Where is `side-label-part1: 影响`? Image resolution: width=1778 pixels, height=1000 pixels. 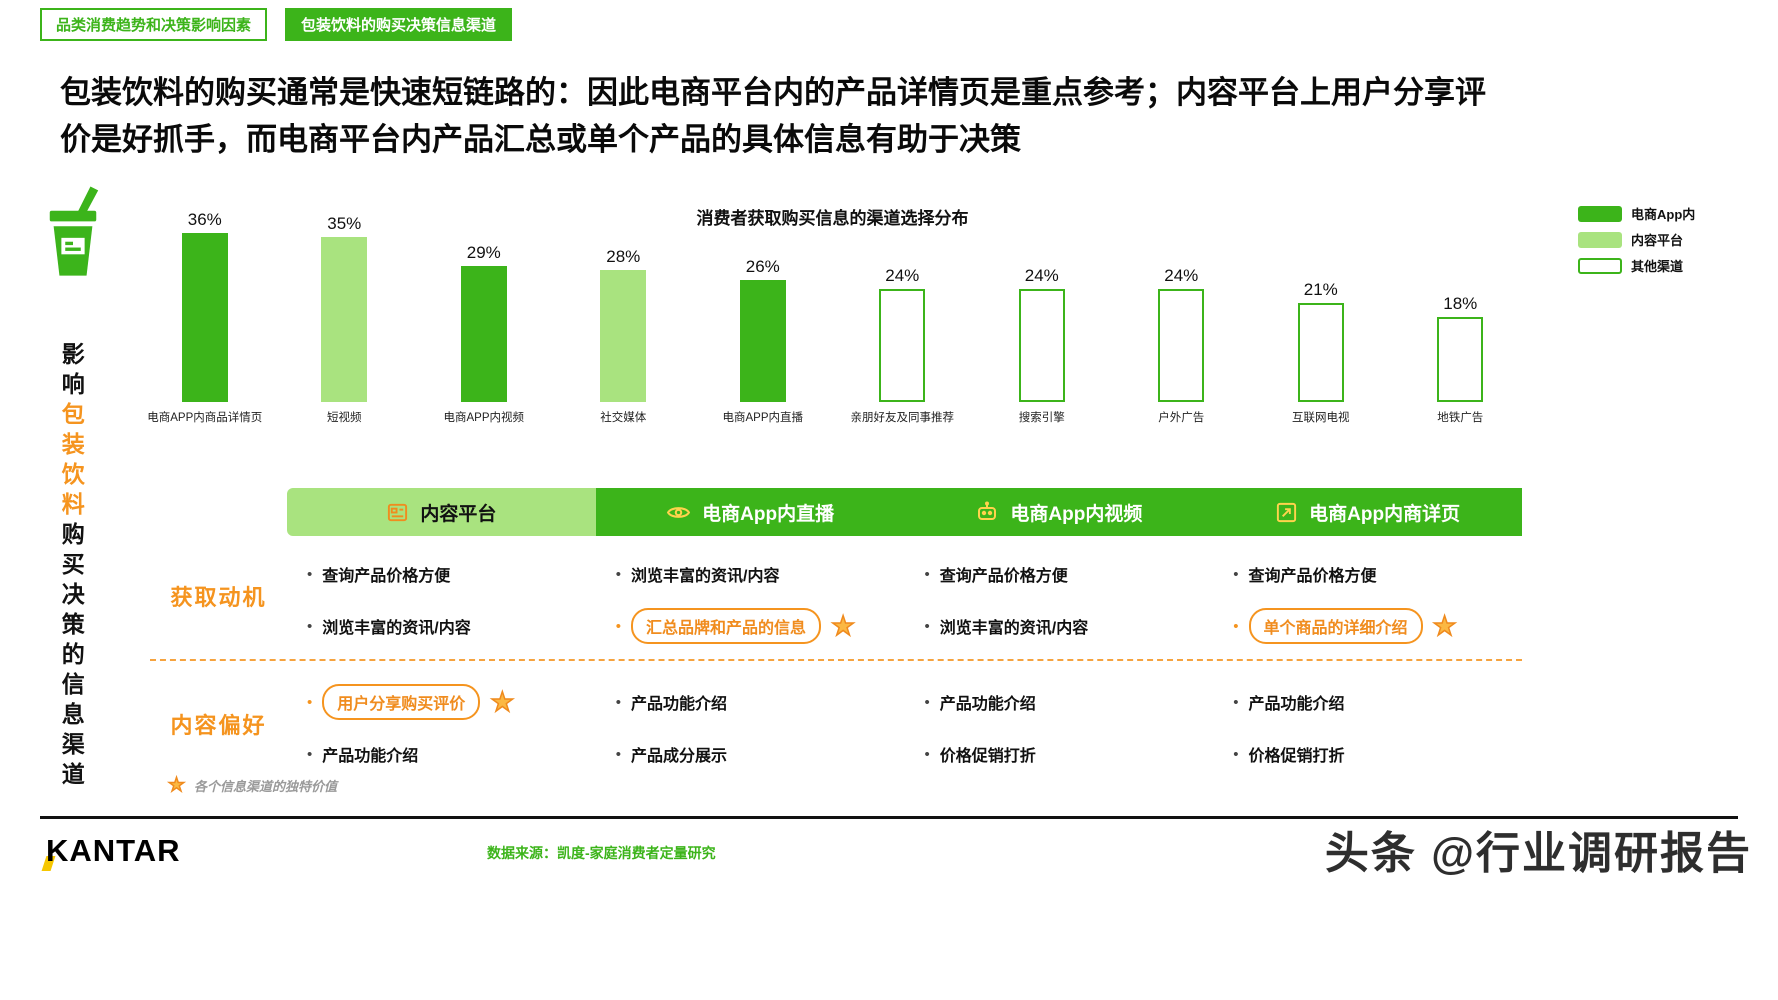 side-label-part1: 影响 is located at coordinates (71, 372).